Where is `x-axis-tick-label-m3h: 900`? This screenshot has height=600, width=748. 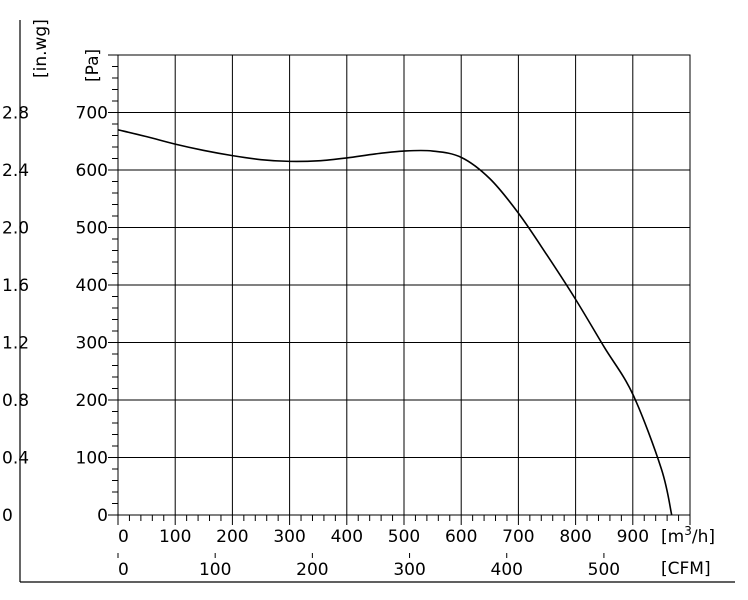
x-axis-tick-label-m3h: 900 is located at coordinates (633, 537).